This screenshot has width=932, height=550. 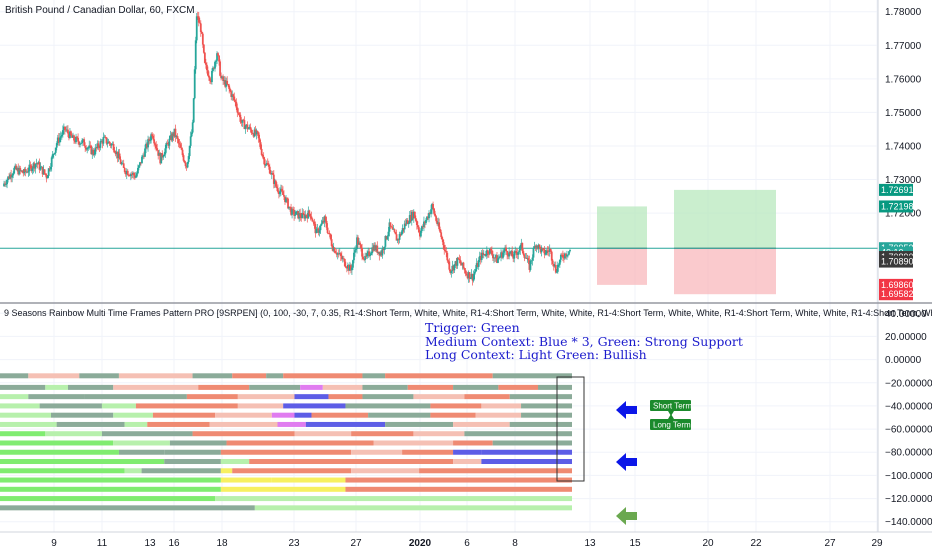 I want to click on blue-arrow-short-term-icon, so click(x=626, y=410).